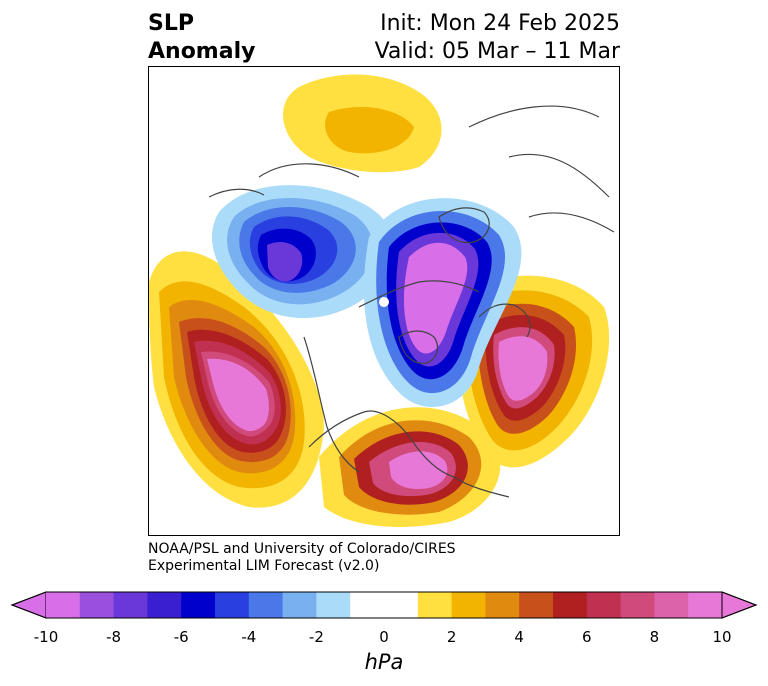 Image resolution: width=768 pixels, height=686 pixels. I want to click on title-left: SLP Anomaly, so click(201, 38).